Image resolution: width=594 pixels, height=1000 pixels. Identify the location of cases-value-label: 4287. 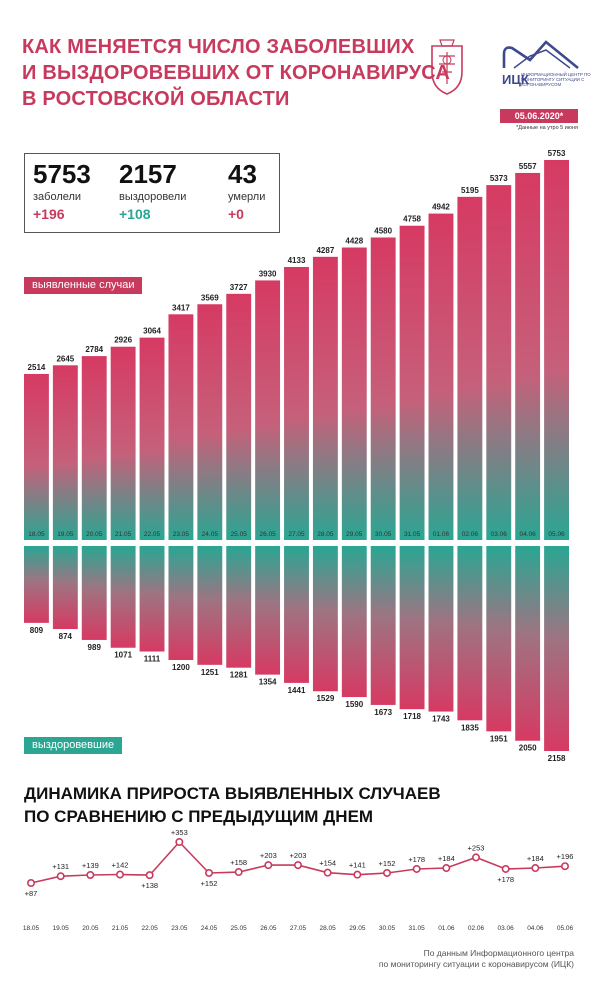
(325, 250).